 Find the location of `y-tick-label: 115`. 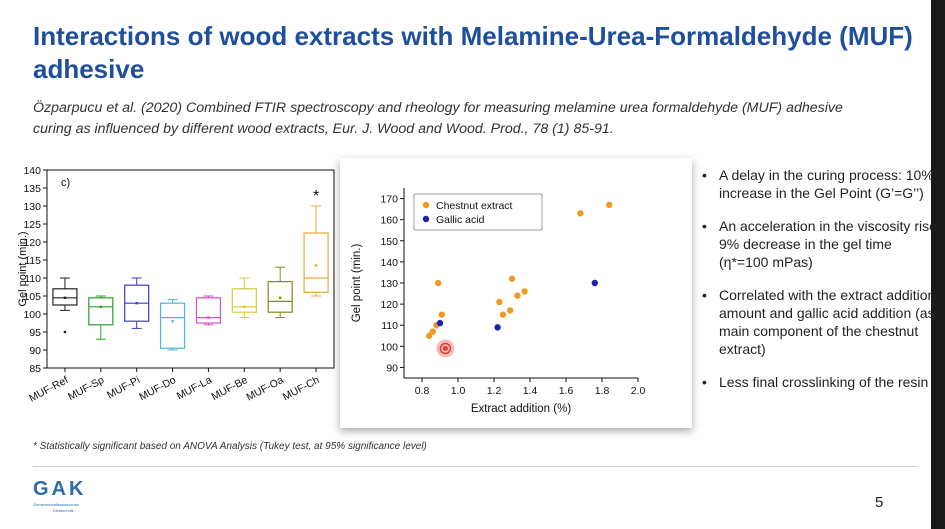

y-tick-label: 115 is located at coordinates (32, 261).